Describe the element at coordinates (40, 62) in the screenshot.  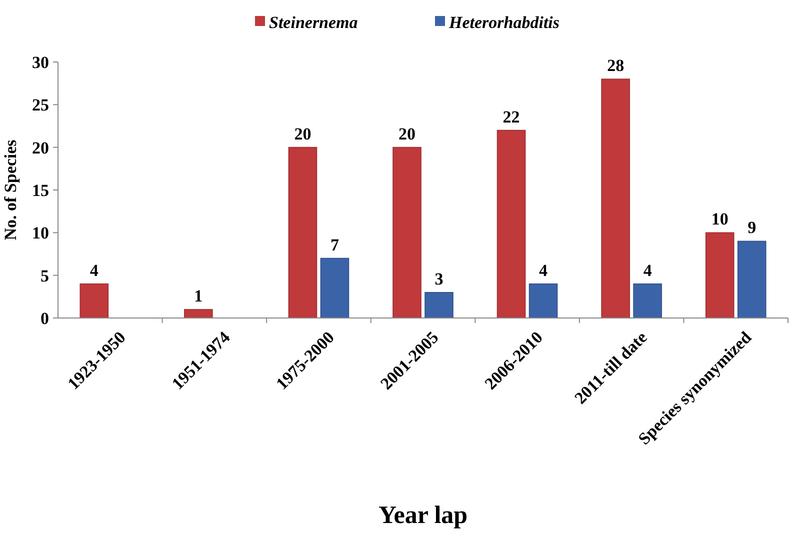
I see `y-tick-label: 30` at that location.